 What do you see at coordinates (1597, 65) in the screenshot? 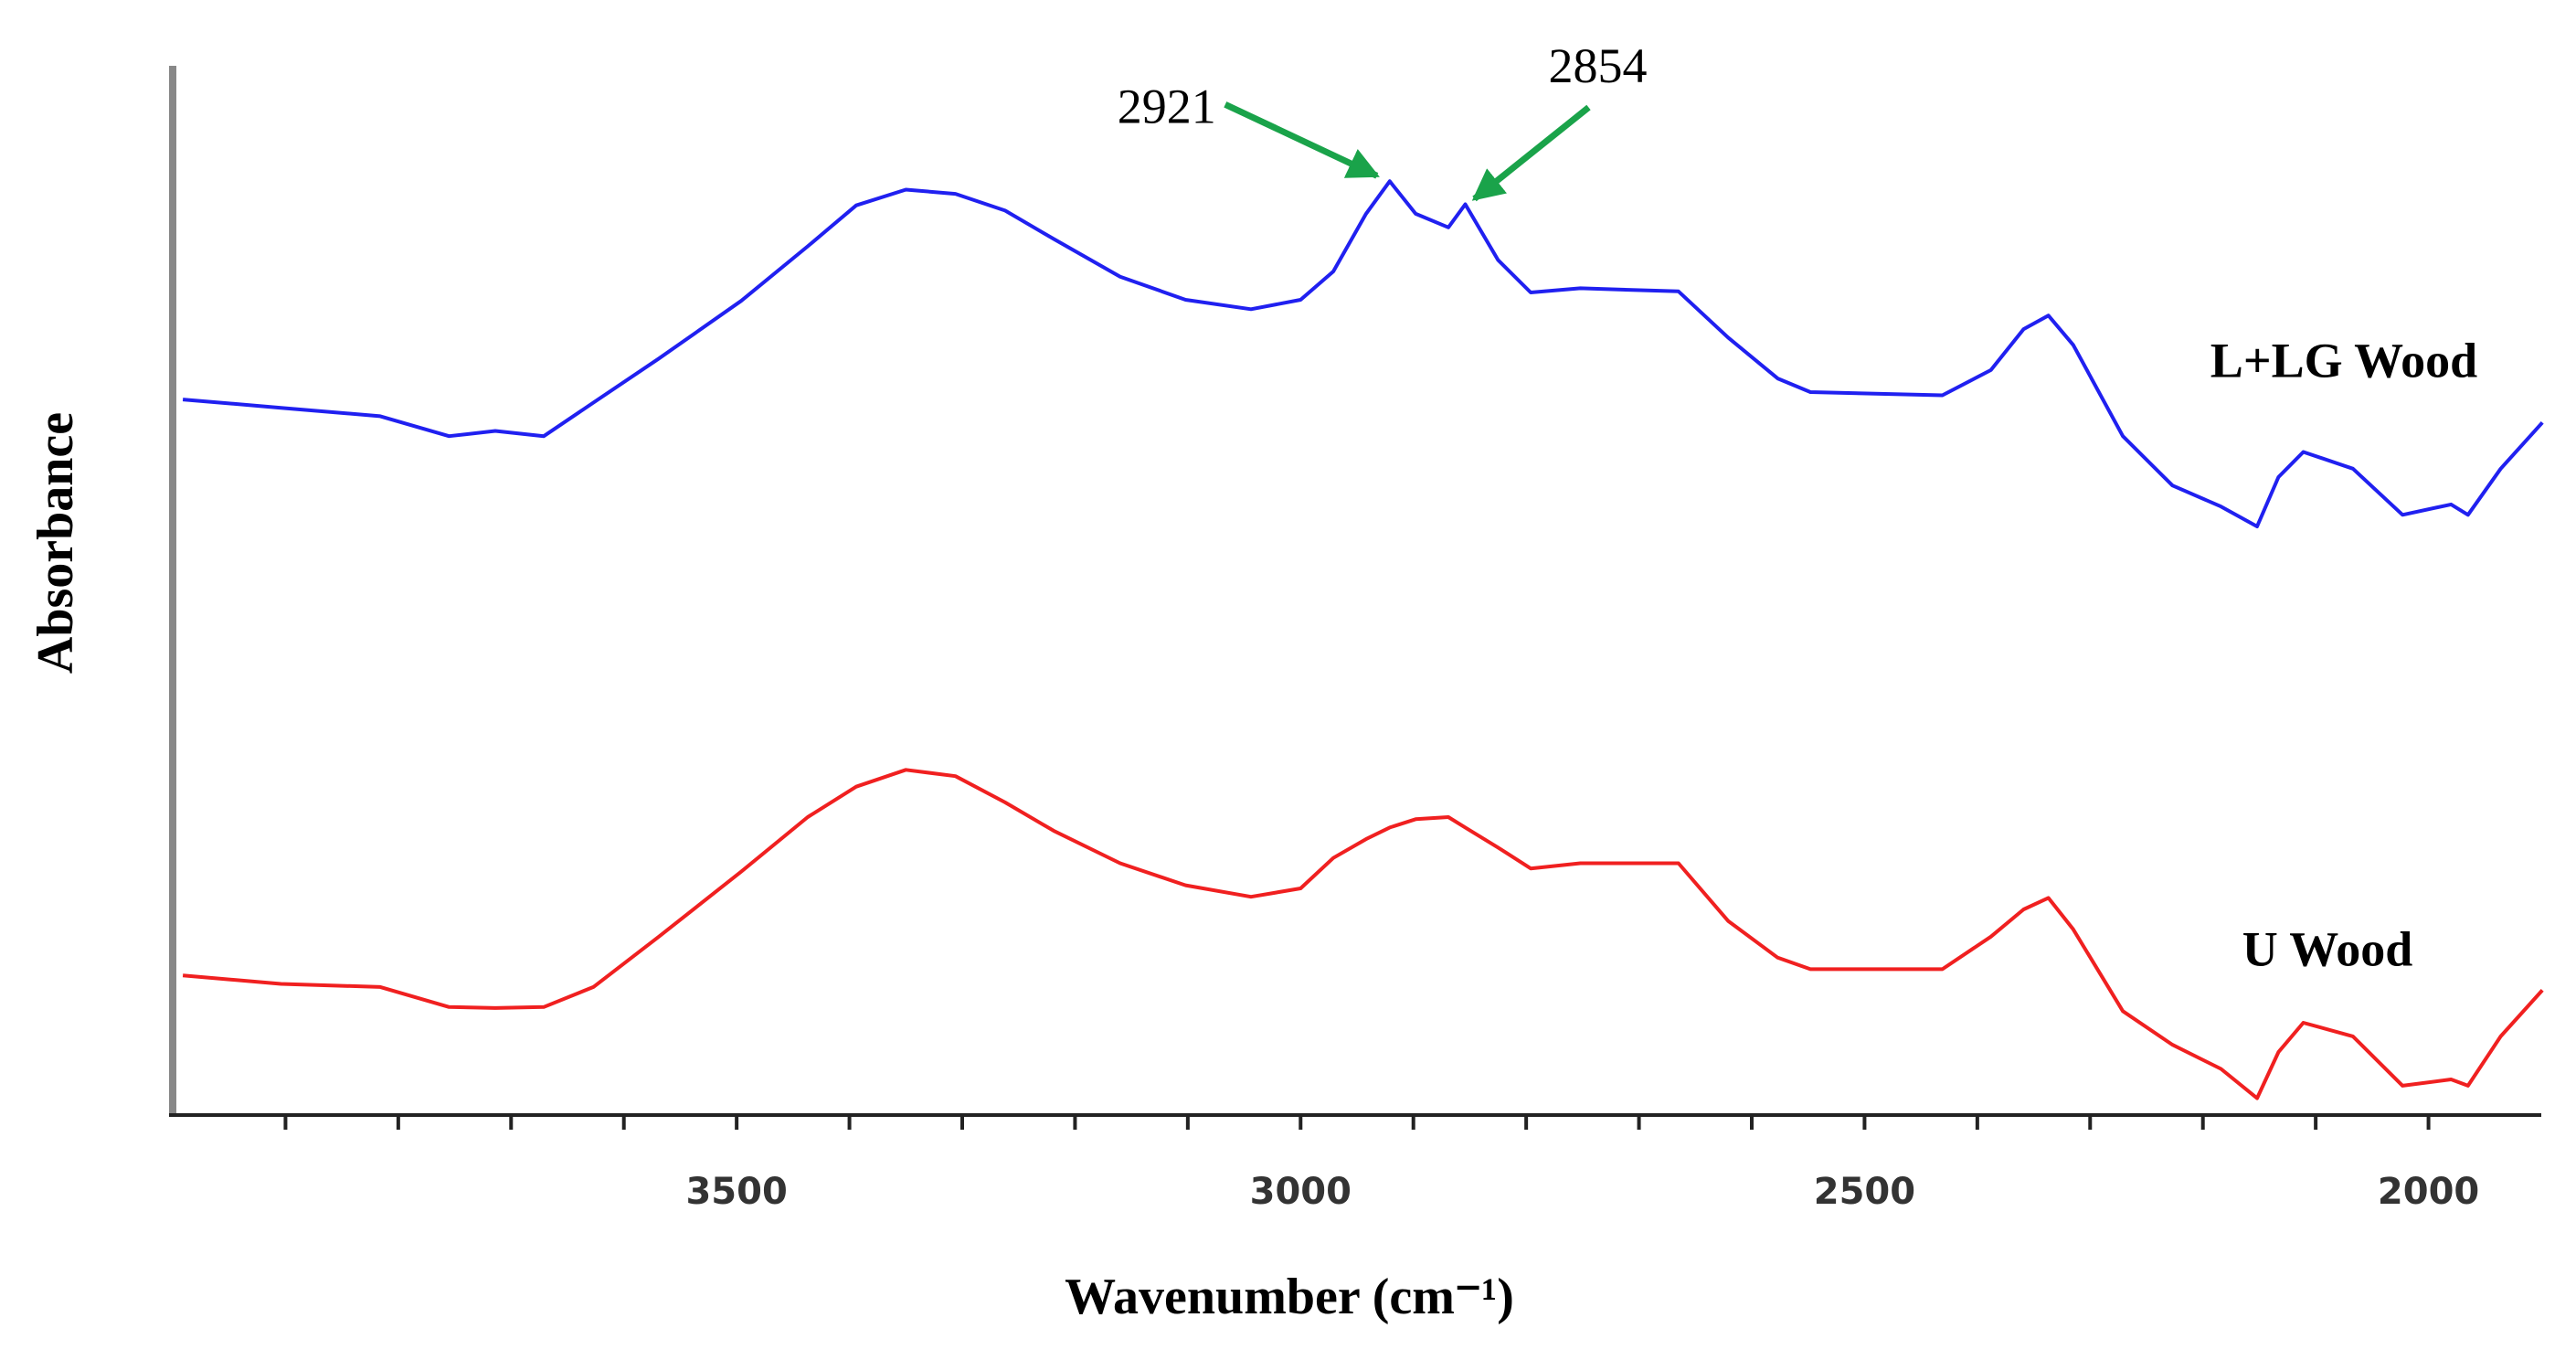
I see `annotation-label: 2854` at bounding box center [1597, 65].